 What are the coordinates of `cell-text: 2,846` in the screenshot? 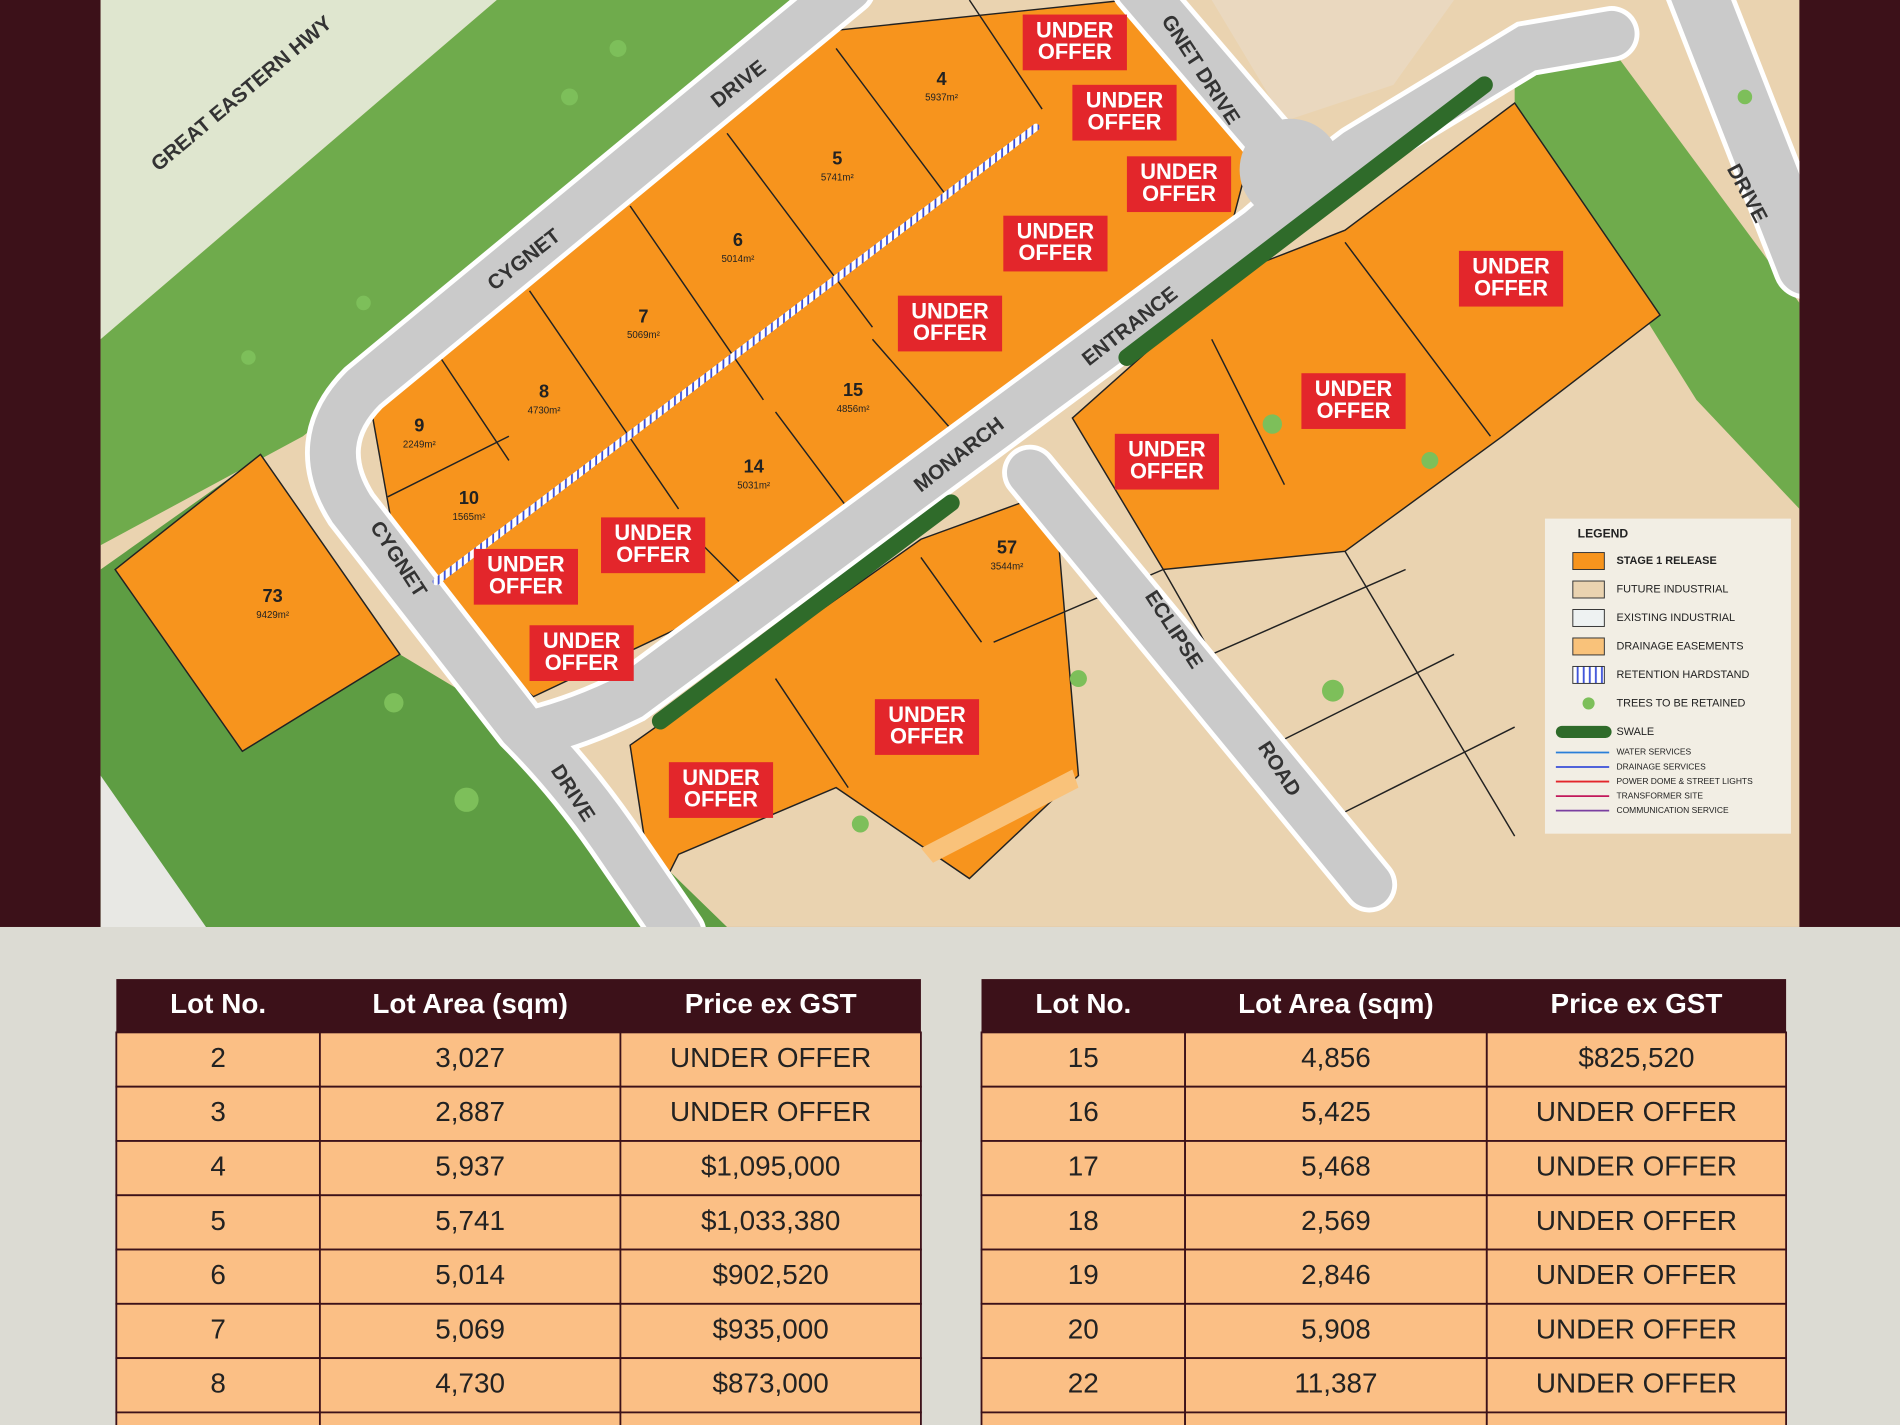 It's located at (1336, 1274).